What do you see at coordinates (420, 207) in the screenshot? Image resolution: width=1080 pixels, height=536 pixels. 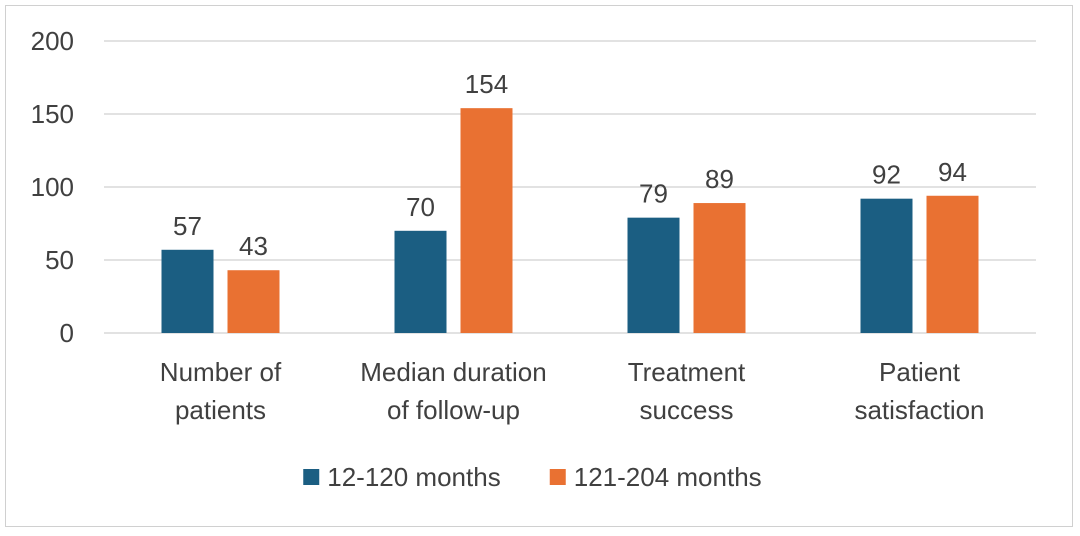 I see `data-label: 70` at bounding box center [420, 207].